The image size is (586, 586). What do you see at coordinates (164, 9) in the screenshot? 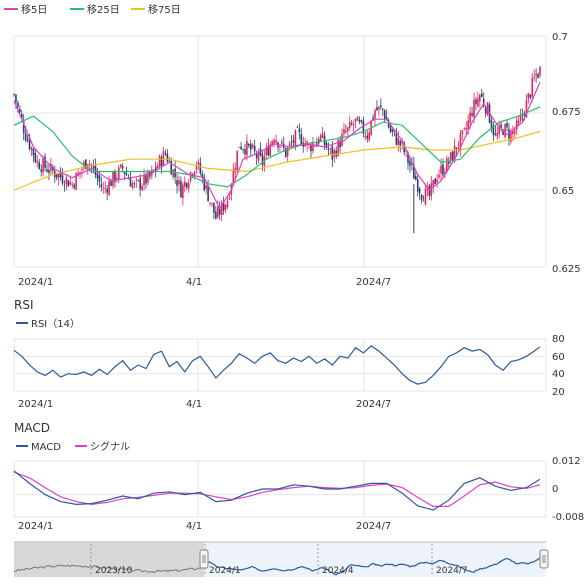
I see `legend-ma75-label: 移75日` at bounding box center [164, 9].